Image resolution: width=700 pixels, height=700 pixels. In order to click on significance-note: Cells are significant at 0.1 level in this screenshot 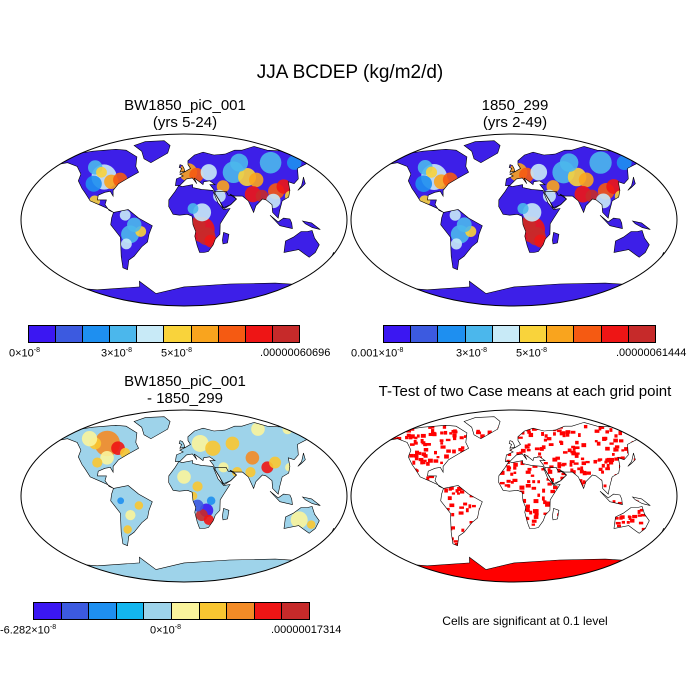, I will do `click(525, 621)`.